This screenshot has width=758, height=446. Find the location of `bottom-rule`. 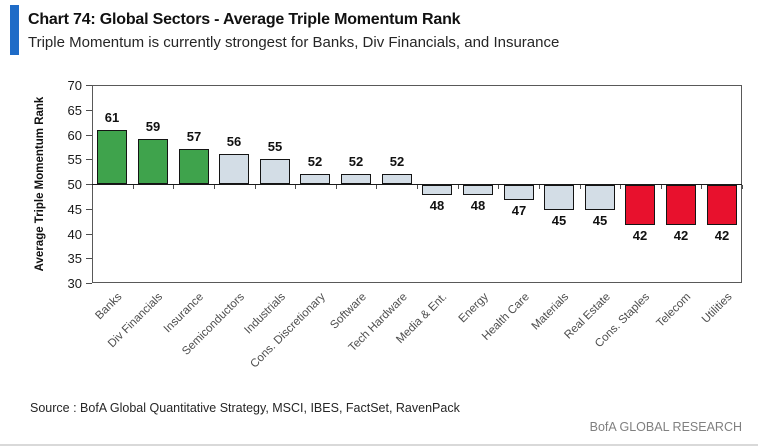

bottom-rule is located at coordinates (379, 445).